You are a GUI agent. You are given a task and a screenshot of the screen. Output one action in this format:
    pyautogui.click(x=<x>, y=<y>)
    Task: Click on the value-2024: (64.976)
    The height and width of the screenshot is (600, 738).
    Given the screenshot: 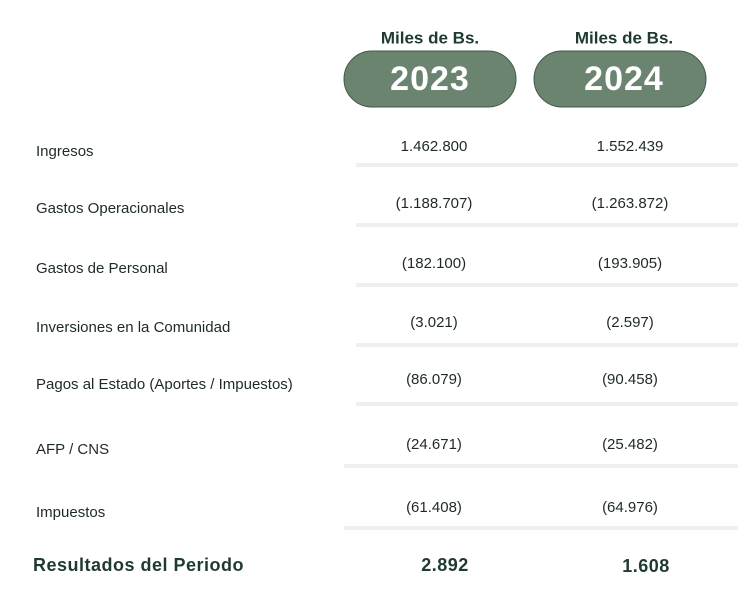 What is the action you would take?
    pyautogui.click(x=630, y=507)
    